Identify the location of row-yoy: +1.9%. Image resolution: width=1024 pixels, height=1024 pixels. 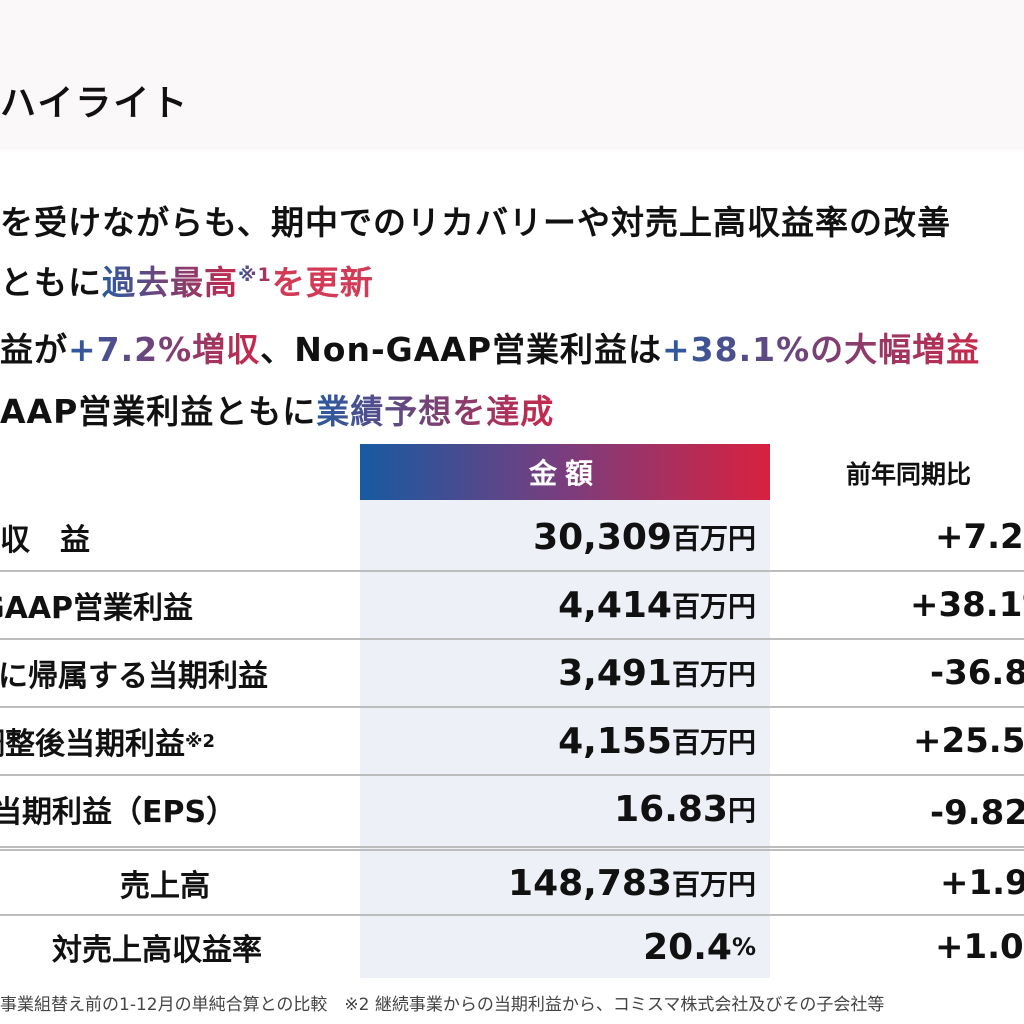
(982, 883).